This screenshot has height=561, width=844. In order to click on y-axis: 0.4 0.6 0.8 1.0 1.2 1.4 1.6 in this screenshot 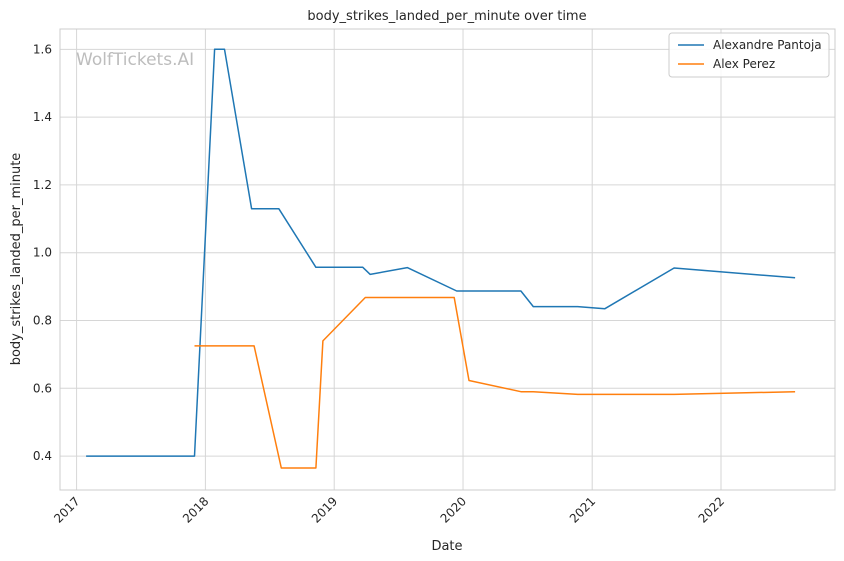, I will do `click(42, 252)`.